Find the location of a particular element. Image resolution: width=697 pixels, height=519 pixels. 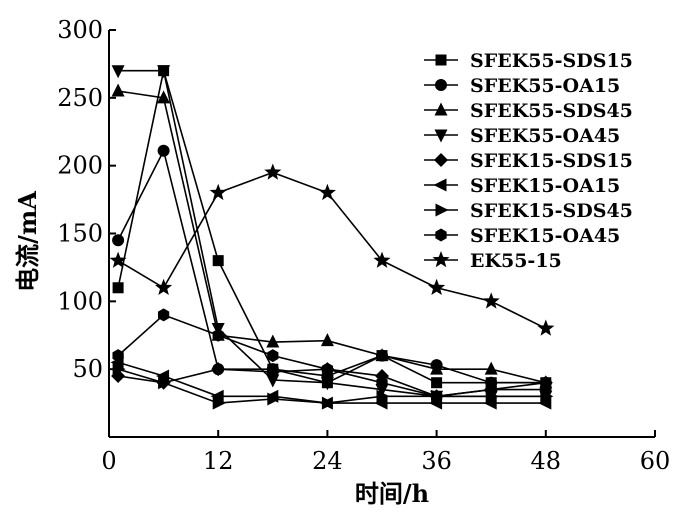

y-tick-label: 150 is located at coordinates (80, 234).